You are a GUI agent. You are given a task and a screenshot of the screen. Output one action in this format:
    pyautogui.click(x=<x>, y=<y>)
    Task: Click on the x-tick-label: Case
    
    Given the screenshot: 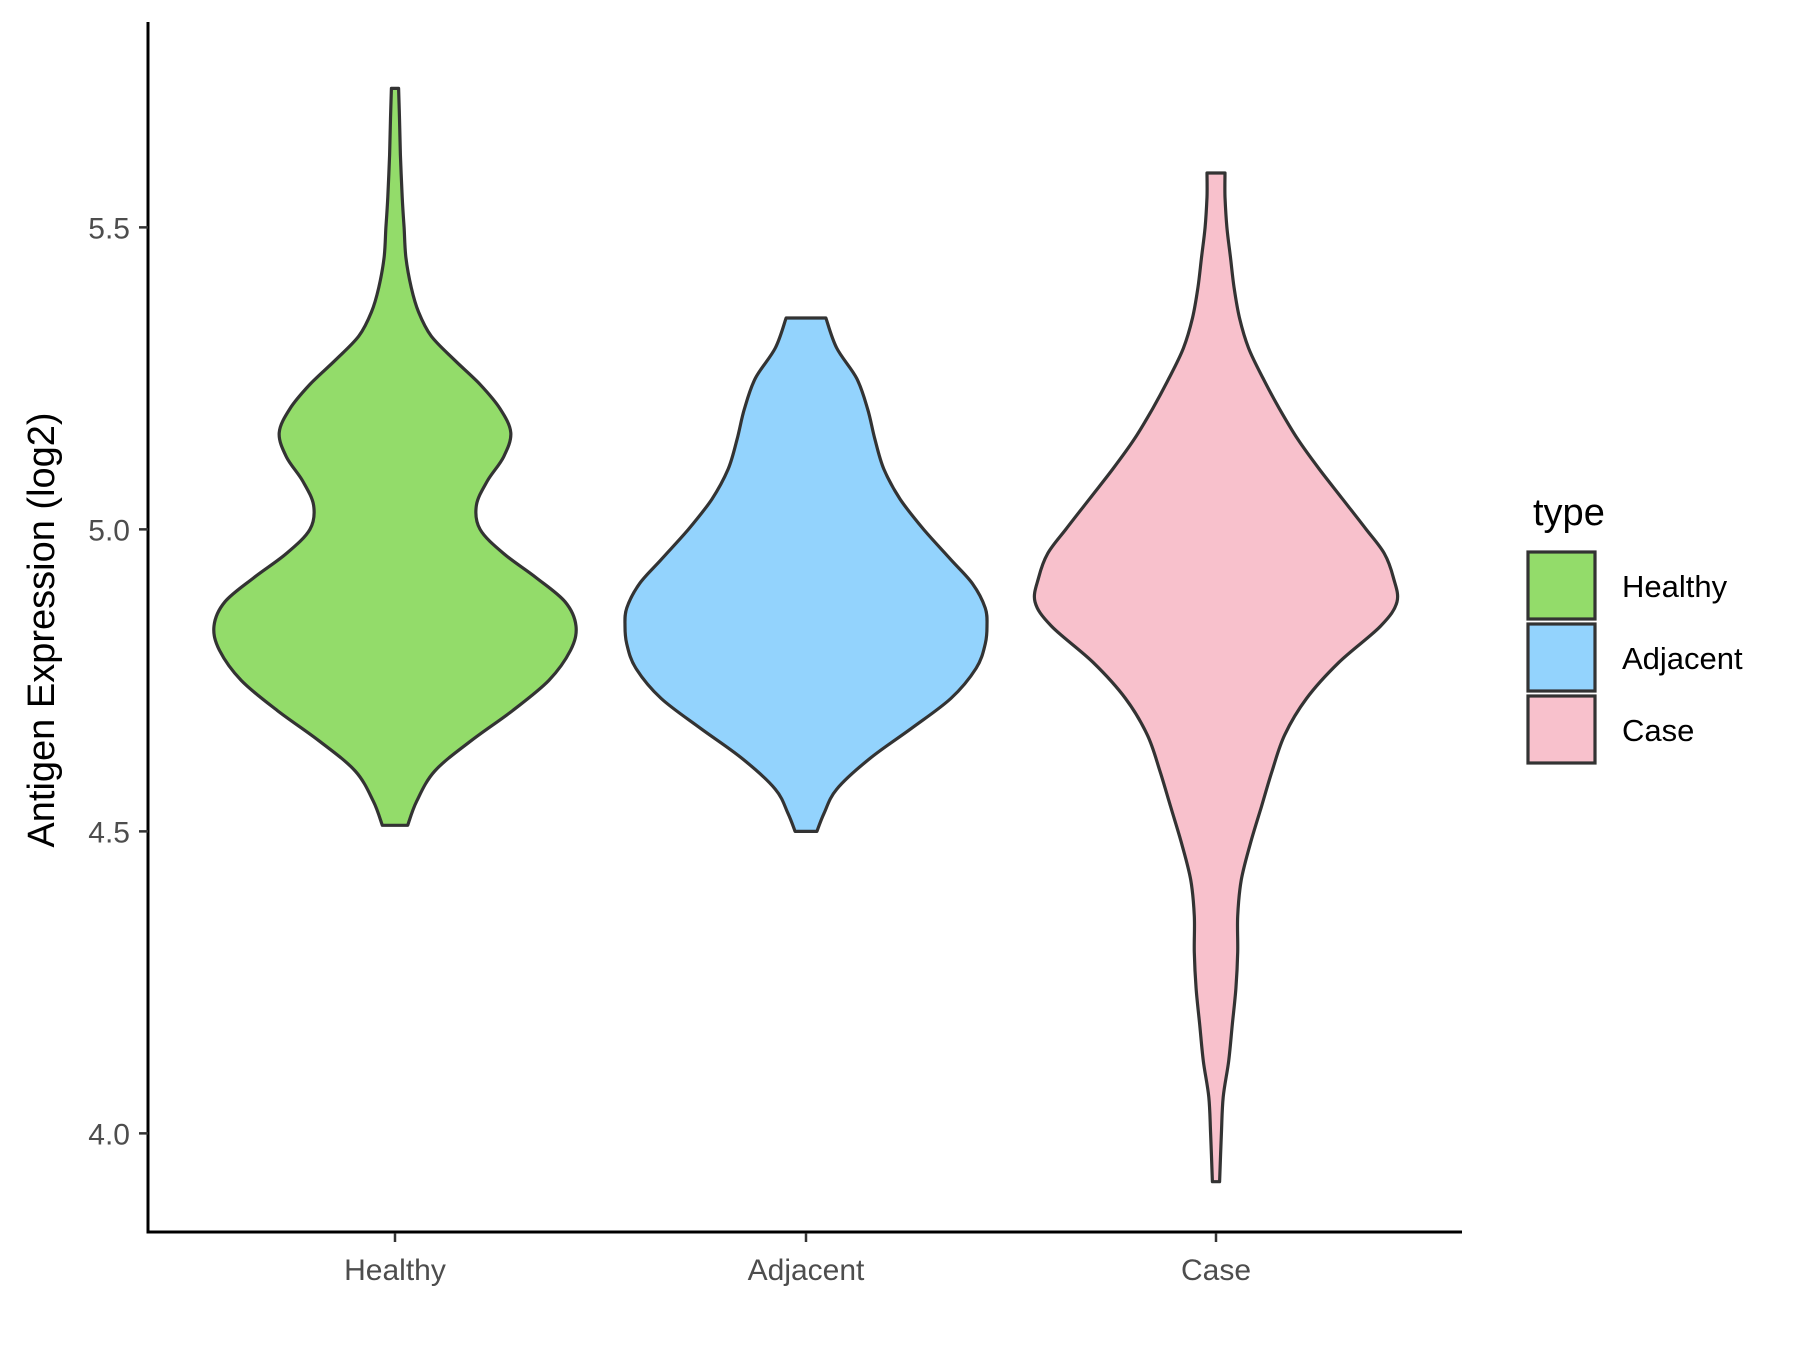 What is the action you would take?
    pyautogui.click(x=1216, y=1270)
    